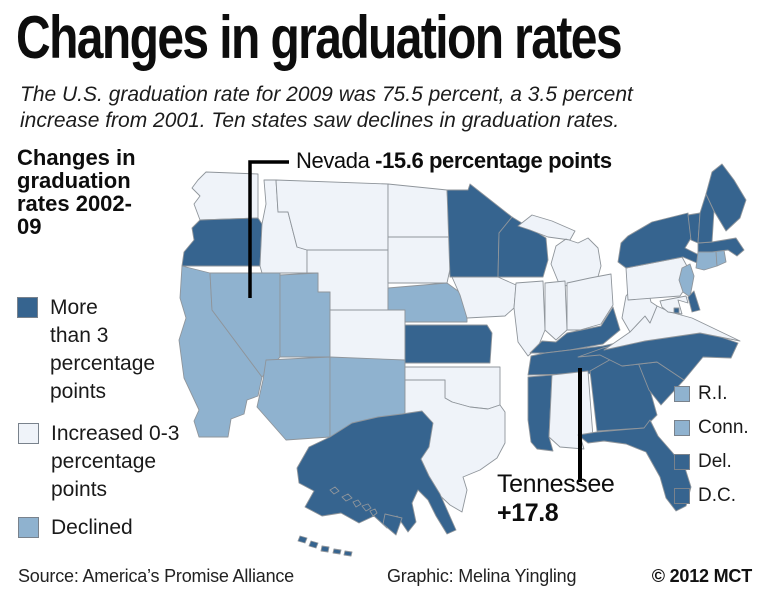 The image size is (768, 596). Describe the element at coordinates (674, 305) in the screenshot. I see `state-MD` at that location.